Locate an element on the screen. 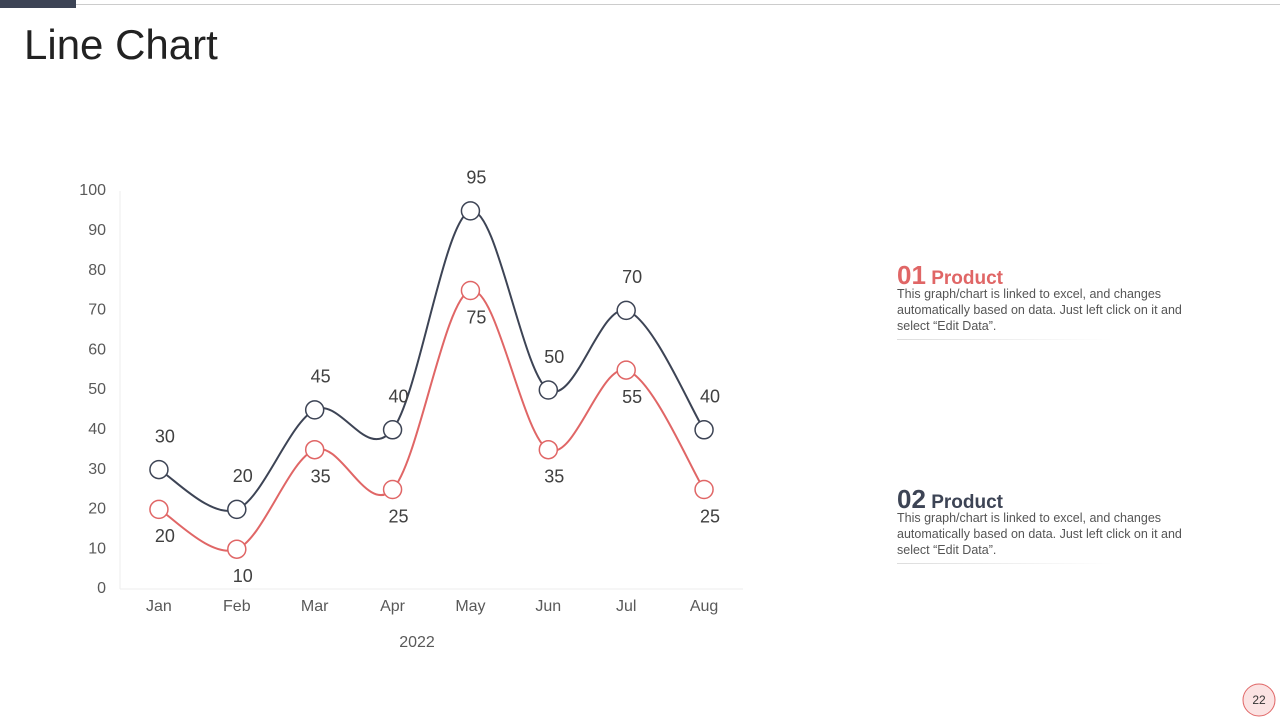 Image resolution: width=1280 pixels, height=720 pixels. data-label: 75 is located at coordinates (476, 317).